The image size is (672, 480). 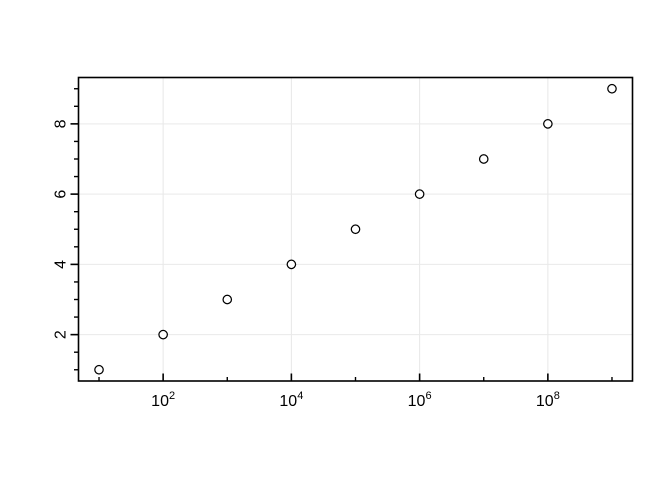 I want to click on y-tick-label: 2, so click(x=61, y=334).